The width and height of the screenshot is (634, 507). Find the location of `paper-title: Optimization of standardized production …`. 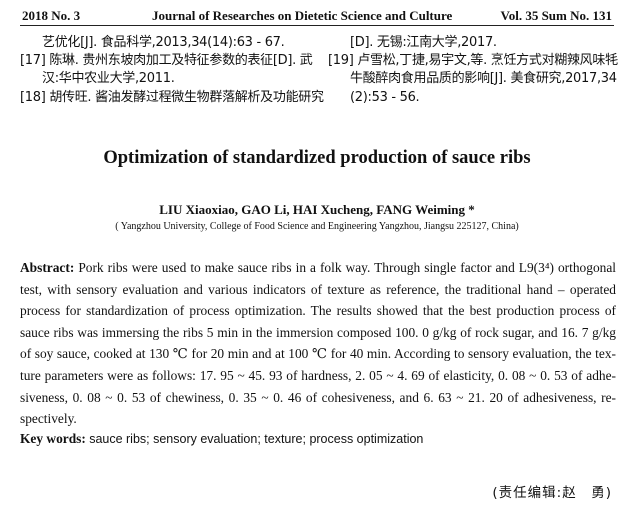

paper-title: Optimization of standardized production … is located at coordinates (317, 158).